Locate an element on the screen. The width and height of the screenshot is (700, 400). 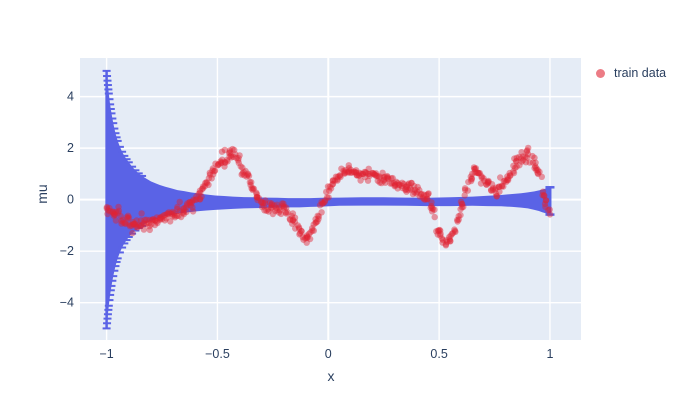
x-tick-label: 0.5 is located at coordinates (438, 354).